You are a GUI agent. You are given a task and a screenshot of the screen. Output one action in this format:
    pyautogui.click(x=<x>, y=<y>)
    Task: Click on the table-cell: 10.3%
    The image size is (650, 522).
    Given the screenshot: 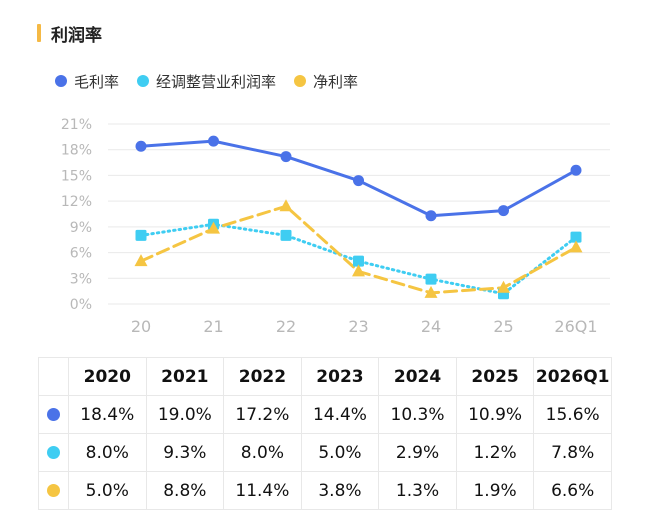 What is the action you would take?
    pyautogui.click(x=417, y=414)
    